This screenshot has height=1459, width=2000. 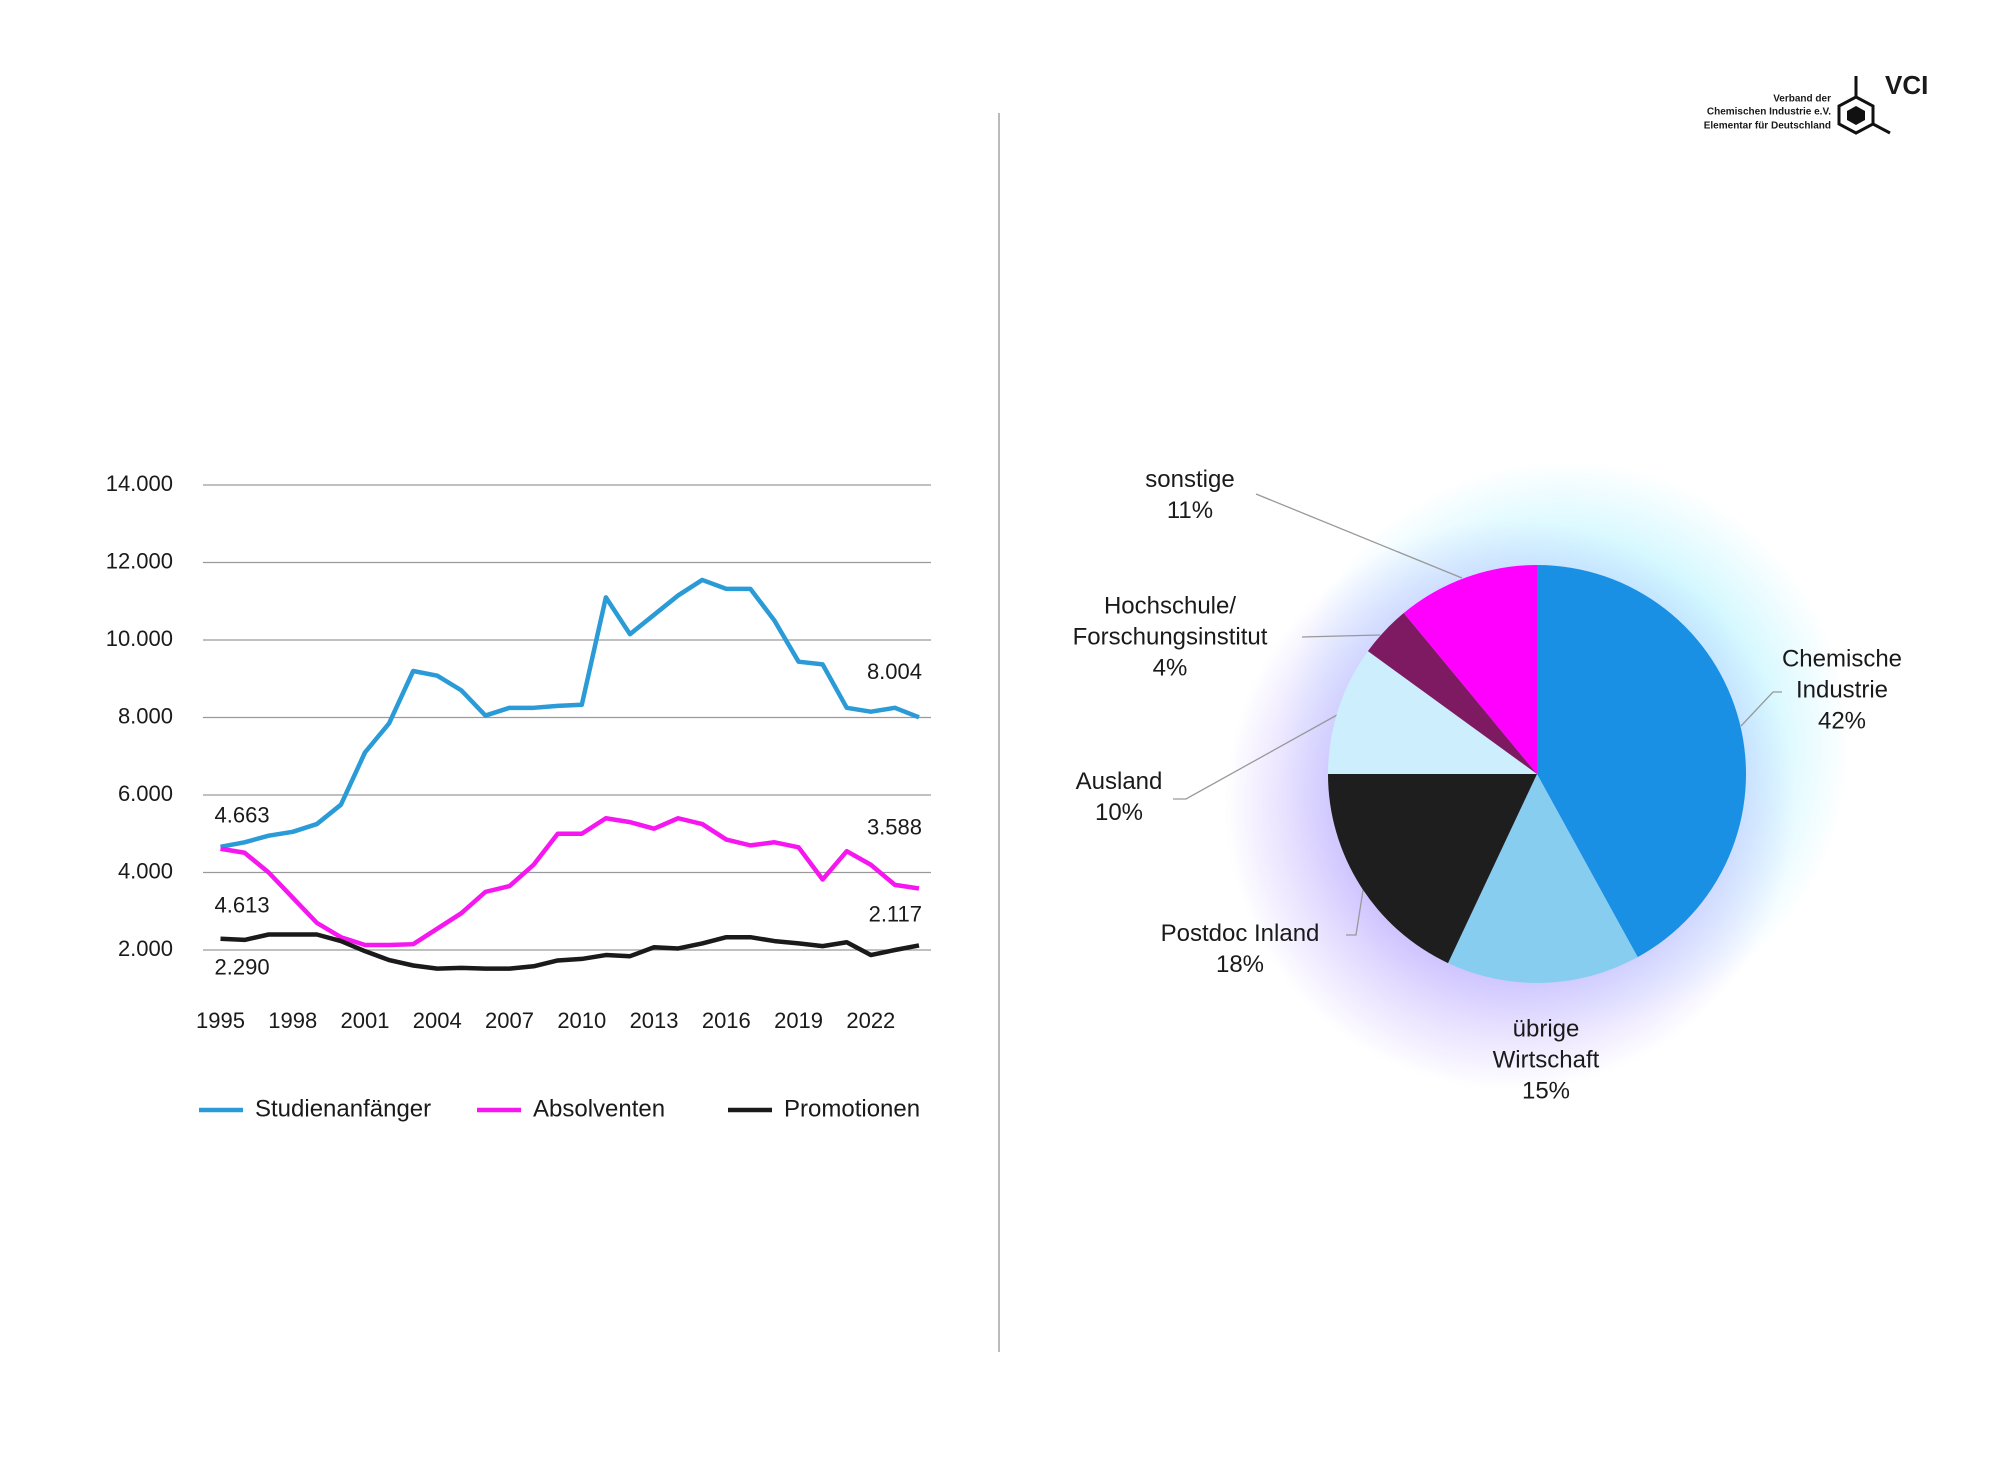 What do you see at coordinates (1119, 781) in the screenshot?
I see `category-label: Ausland` at bounding box center [1119, 781].